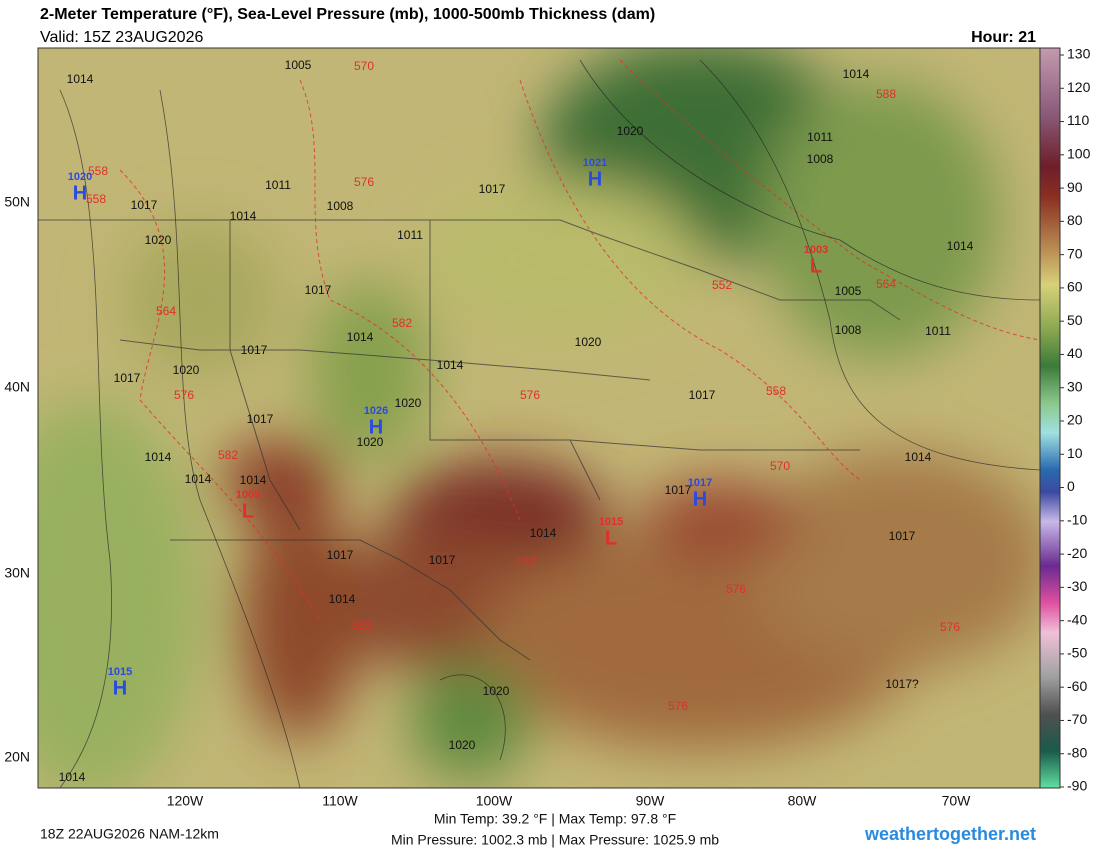 This screenshot has height=855, width=1100. I want to click on longitude-label: 120W, so click(185, 801).